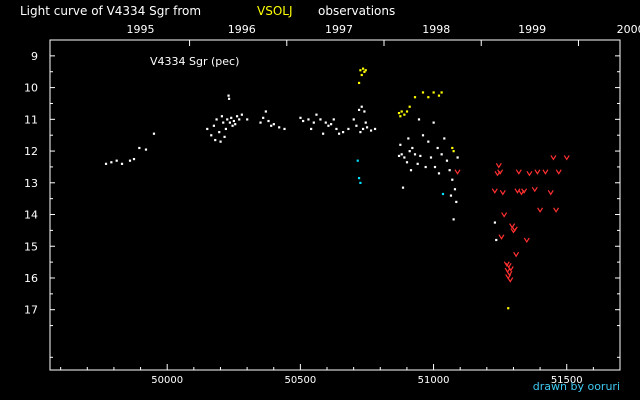 Image resolution: width=640 pixels, height=400 pixels. What do you see at coordinates (628, 29) in the screenshot?
I see `year-label: 2000` at bounding box center [628, 29].